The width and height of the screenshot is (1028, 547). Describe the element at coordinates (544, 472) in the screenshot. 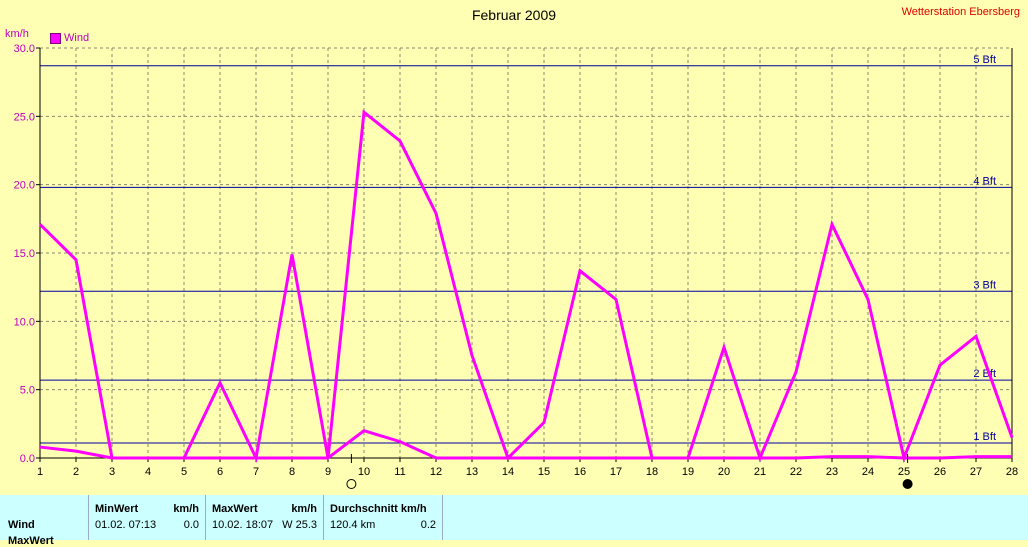

I see `x-tick-label: 15` at that location.